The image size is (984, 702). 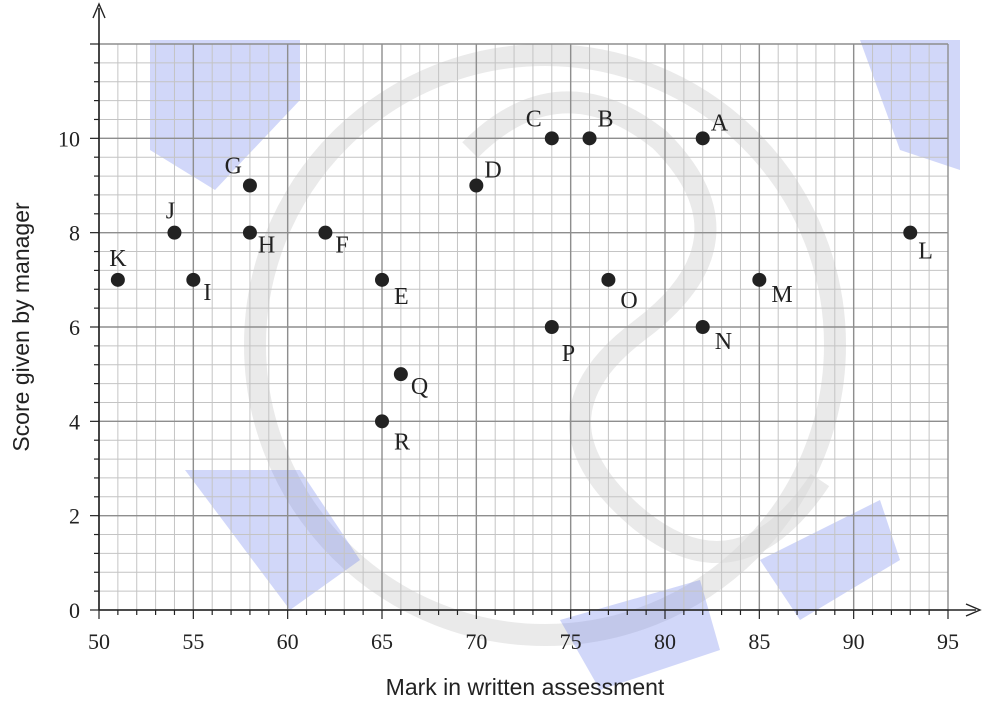 What do you see at coordinates (118, 259) in the screenshot?
I see `point-label-k: K` at bounding box center [118, 259].